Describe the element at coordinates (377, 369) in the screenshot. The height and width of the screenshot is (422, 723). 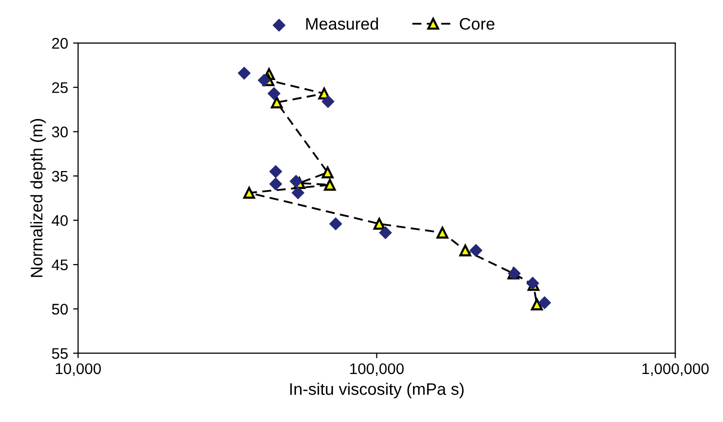
I see `x-tick-label: 100,000` at that location.